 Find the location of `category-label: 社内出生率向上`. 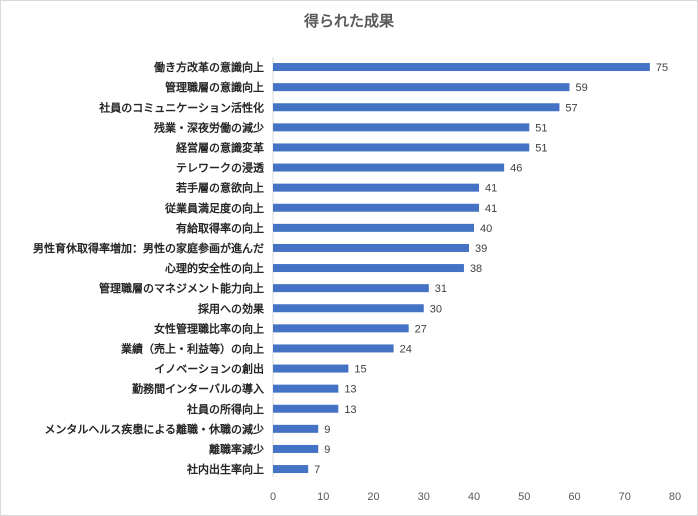

category-label: 社内出生率向上 is located at coordinates (225, 469).